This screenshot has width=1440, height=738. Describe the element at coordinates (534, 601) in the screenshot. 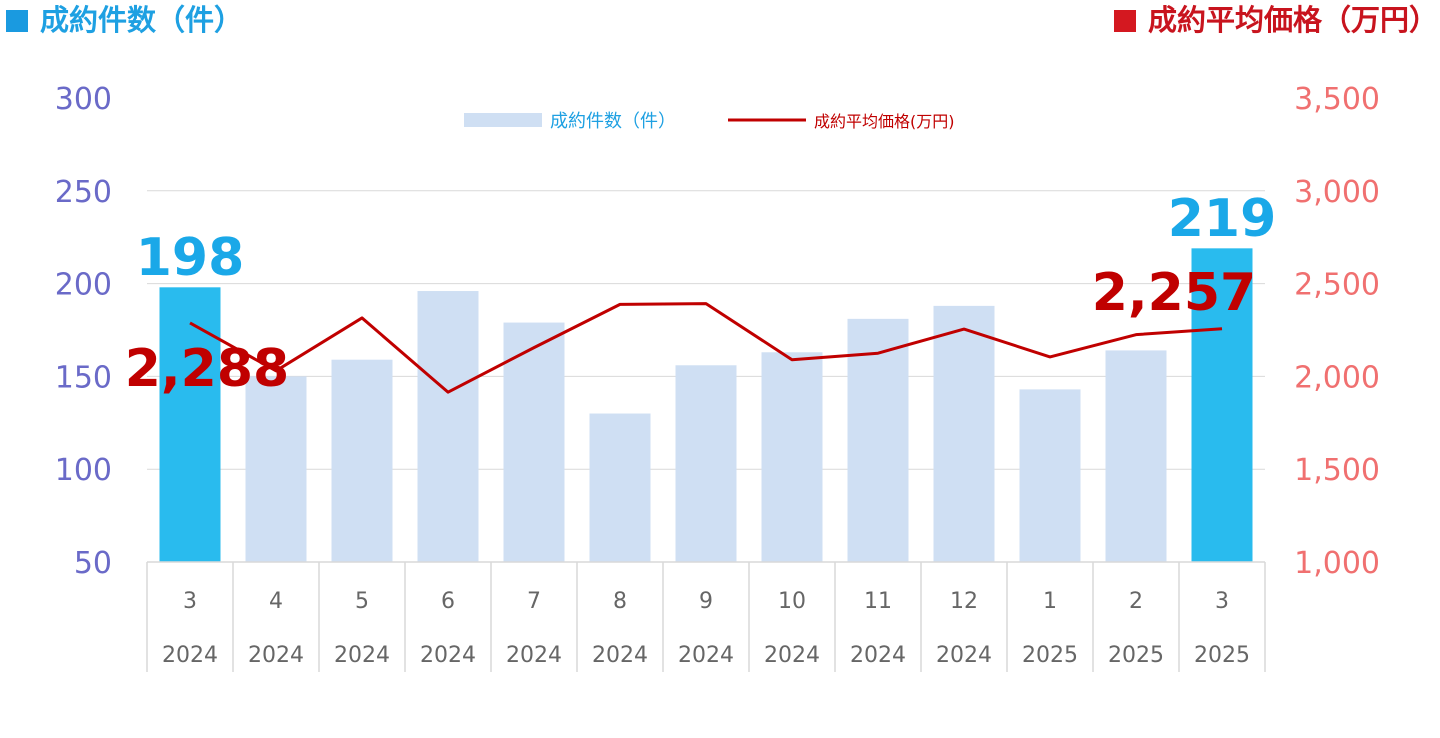

I see `month-label: 7` at that location.